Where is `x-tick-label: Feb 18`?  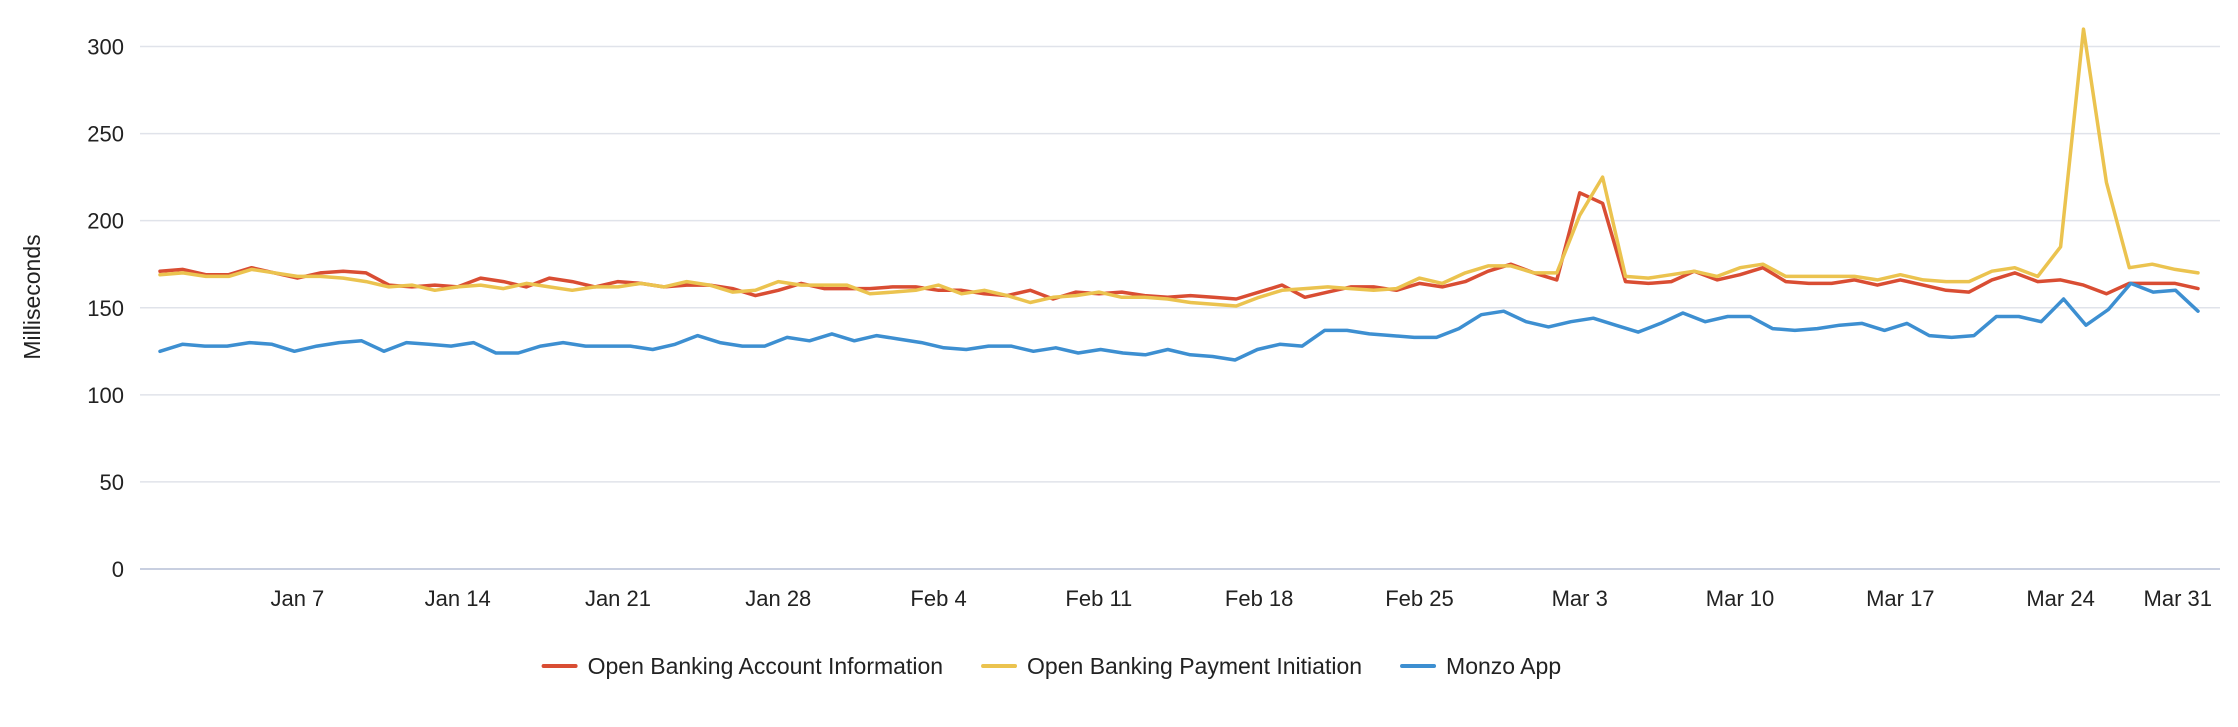
x-tick-label: Feb 18 is located at coordinates (1259, 598).